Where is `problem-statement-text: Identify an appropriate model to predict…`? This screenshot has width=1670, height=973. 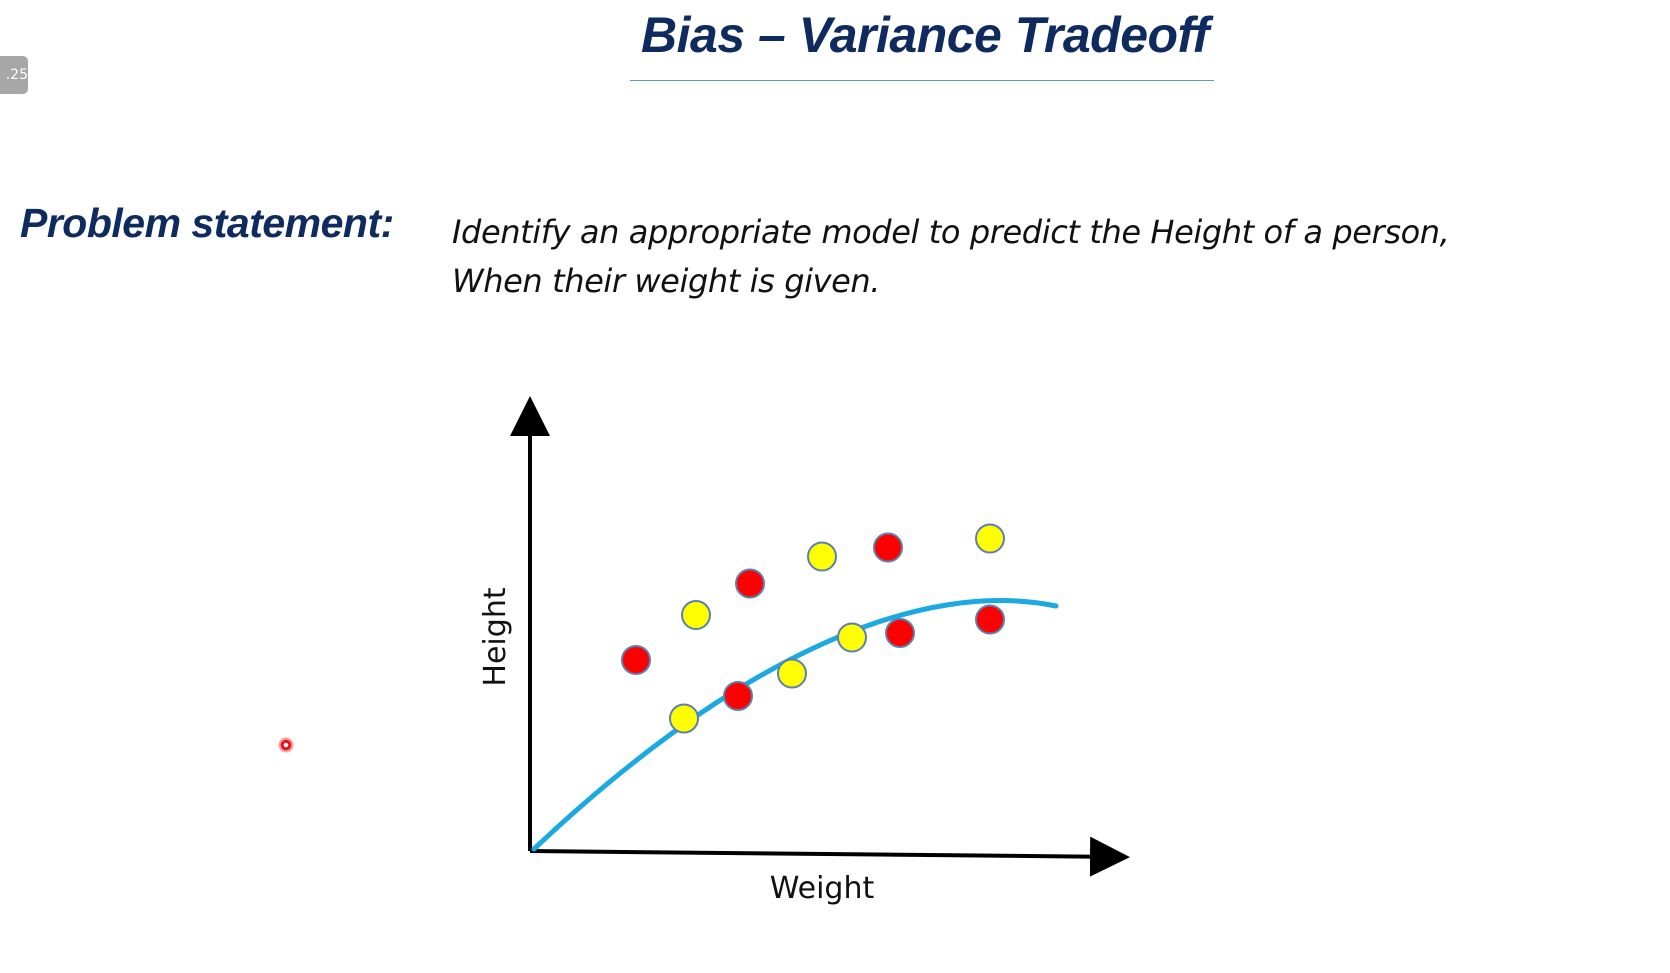 problem-statement-text: Identify an appropriate model to predict… is located at coordinates (951, 257).